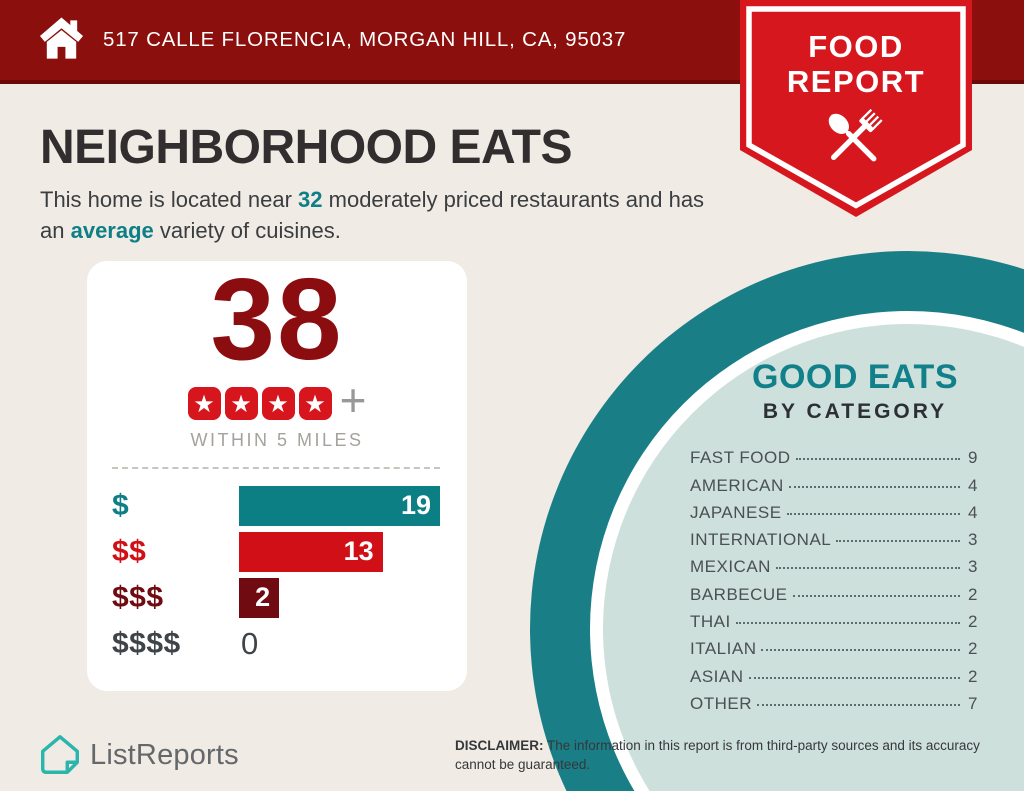 This screenshot has width=1024, height=791. I want to click on category-row: MEXICAN 3, so click(834, 570).